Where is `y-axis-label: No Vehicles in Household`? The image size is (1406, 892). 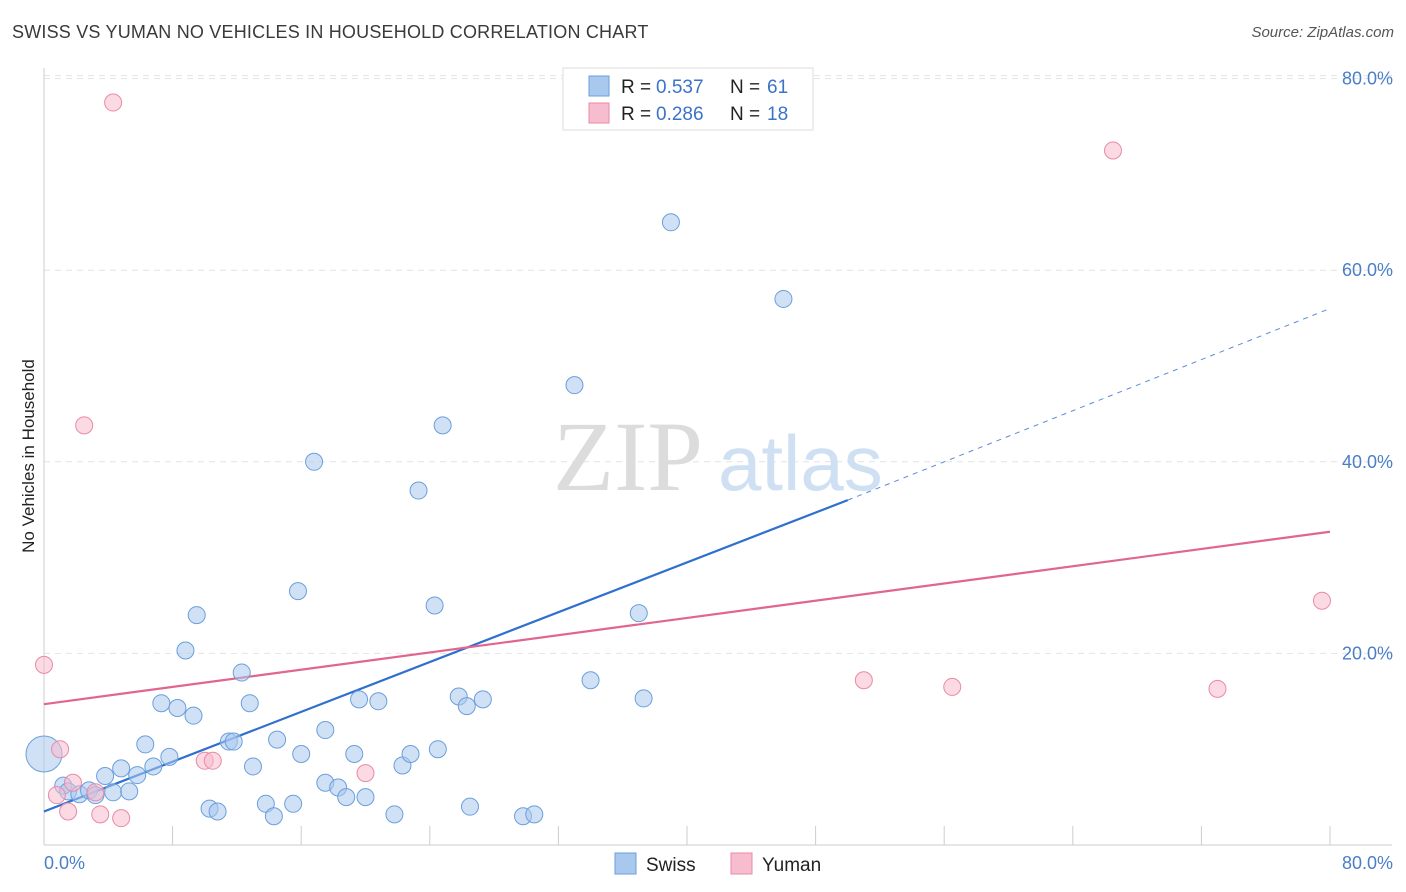
y-axis-label: No Vehicles in Household is located at coordinates (28, 456).